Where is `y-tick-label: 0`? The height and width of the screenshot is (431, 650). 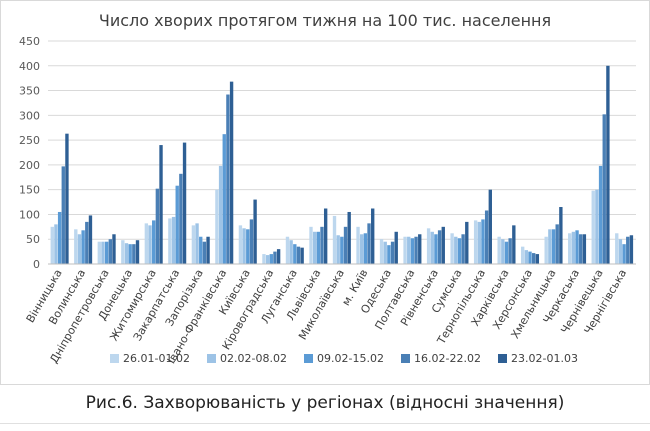 y-tick-label: 0 is located at coordinates (36, 264).